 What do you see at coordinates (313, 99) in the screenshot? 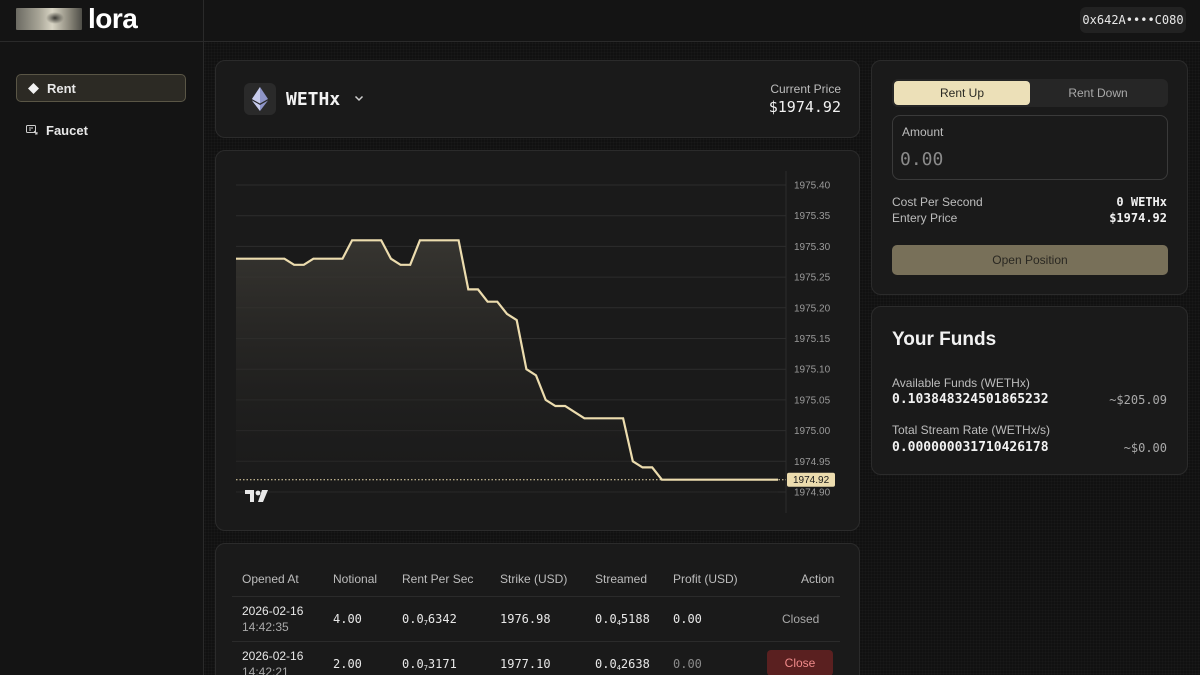
I see `token-selector: WETHx` at bounding box center [313, 99].